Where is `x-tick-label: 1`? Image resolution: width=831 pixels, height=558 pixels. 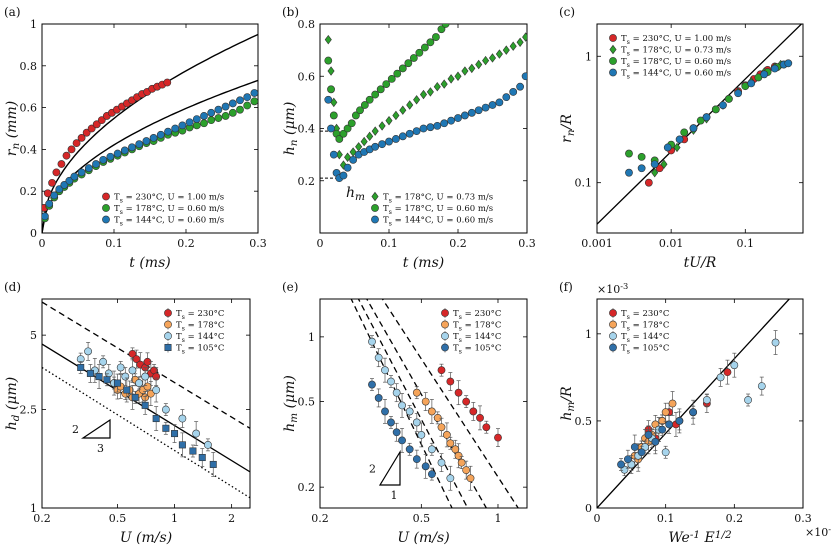 x-tick-label: 1 is located at coordinates (174, 518).